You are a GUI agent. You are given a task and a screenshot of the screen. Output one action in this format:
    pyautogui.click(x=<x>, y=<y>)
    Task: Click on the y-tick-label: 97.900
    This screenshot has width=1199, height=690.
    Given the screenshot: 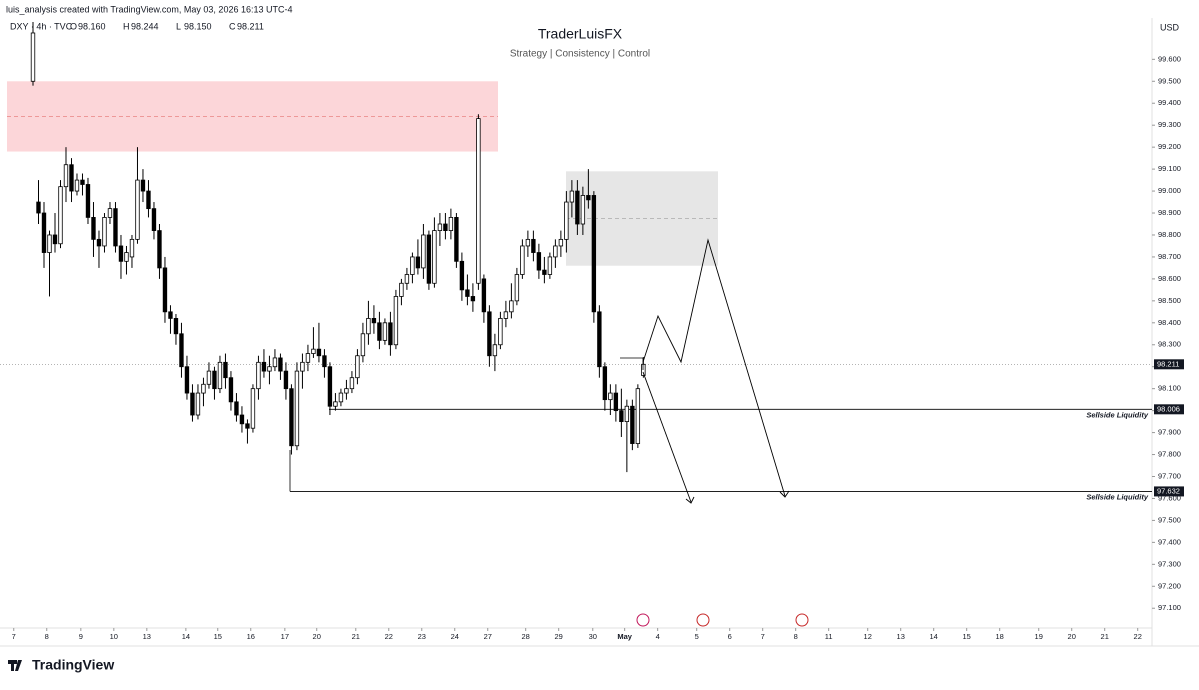 What is the action you would take?
    pyautogui.click(x=1169, y=432)
    